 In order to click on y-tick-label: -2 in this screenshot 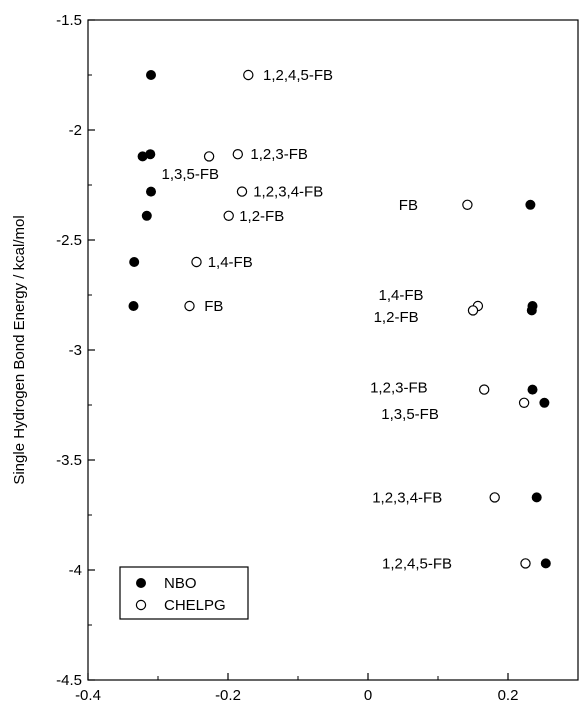, I will do `click(75, 130)`.